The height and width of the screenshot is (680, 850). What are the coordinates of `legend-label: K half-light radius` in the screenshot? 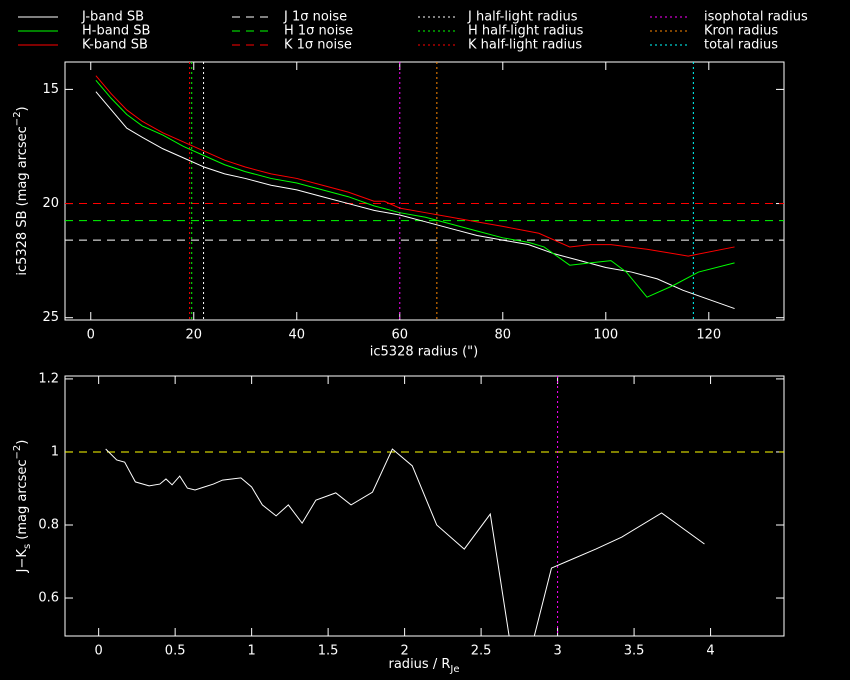 It's located at (525, 45).